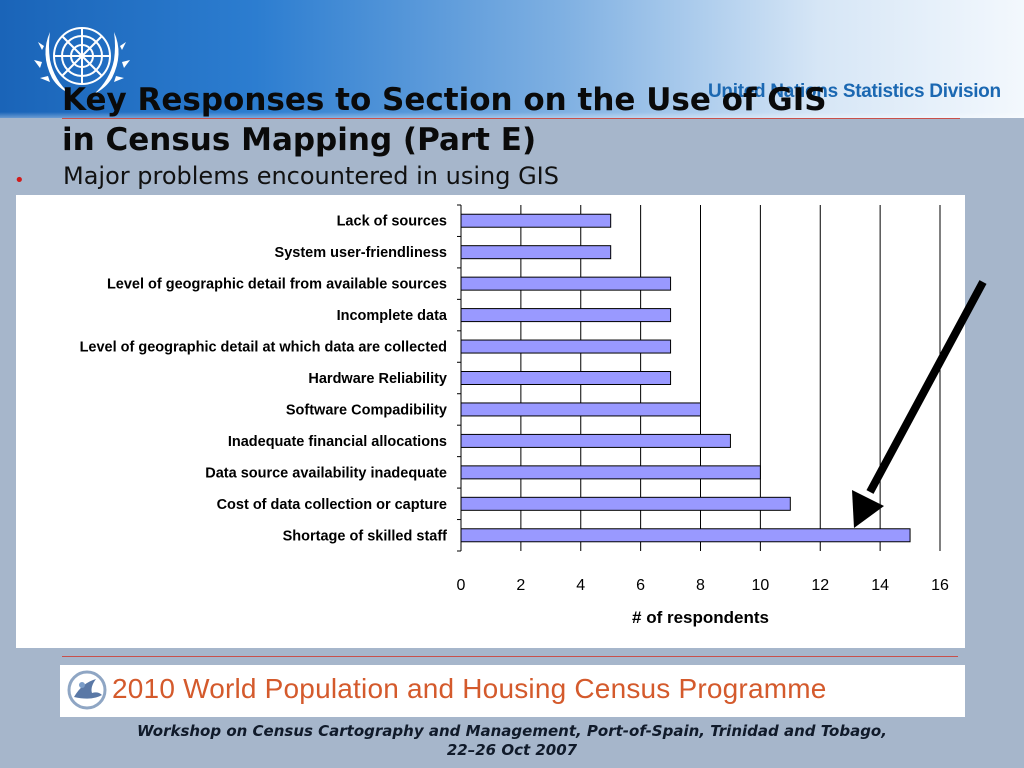  Describe the element at coordinates (366, 410) in the screenshot. I see `category-label: Software Compadibility` at that location.